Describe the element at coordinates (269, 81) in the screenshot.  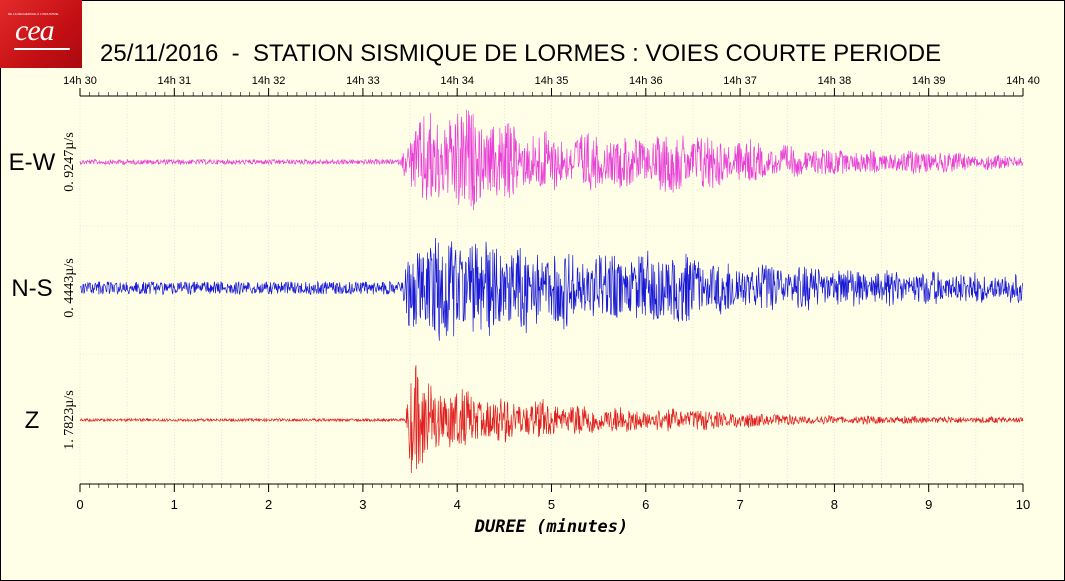
I see `top-tick-label: 14h 32` at that location.